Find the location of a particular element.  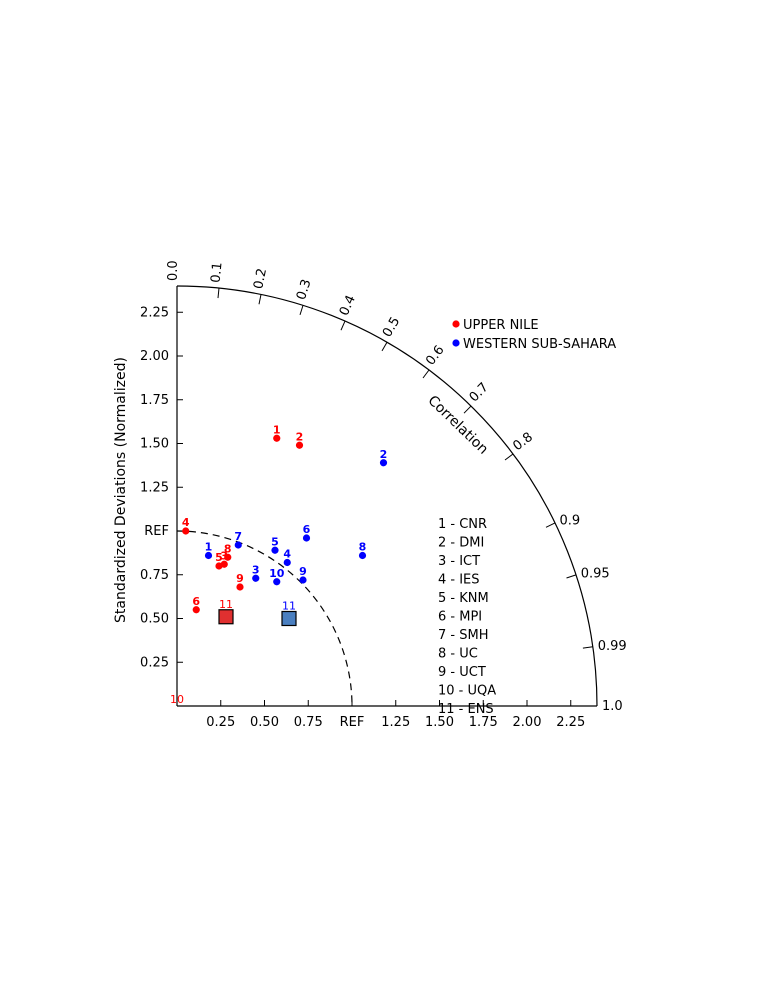

model-entry: 11 - ENS is located at coordinates (466, 709).